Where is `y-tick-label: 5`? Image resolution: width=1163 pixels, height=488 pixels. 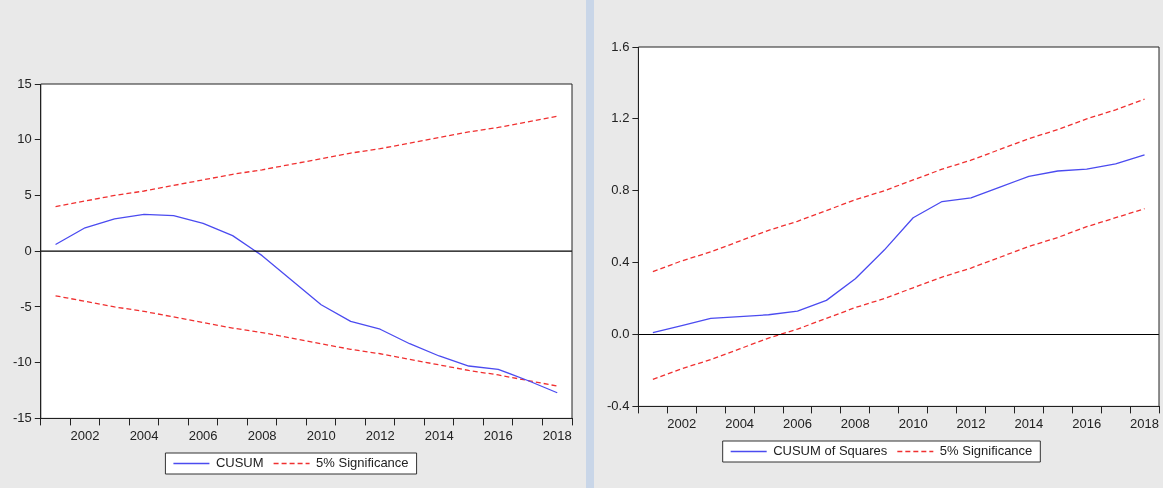
y-tick-label: 5 is located at coordinates (28, 195).